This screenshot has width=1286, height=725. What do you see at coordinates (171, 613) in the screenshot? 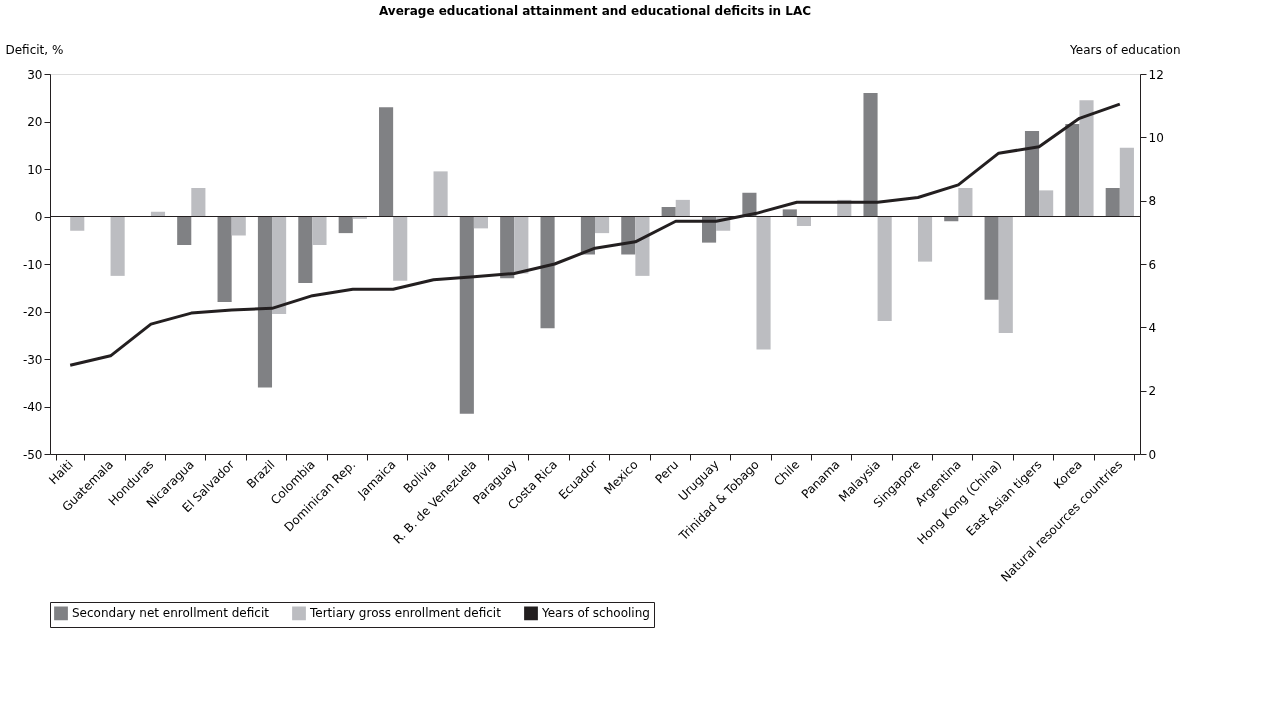
I see `legend-label: Secondary net enrollment deficit` at bounding box center [171, 613].